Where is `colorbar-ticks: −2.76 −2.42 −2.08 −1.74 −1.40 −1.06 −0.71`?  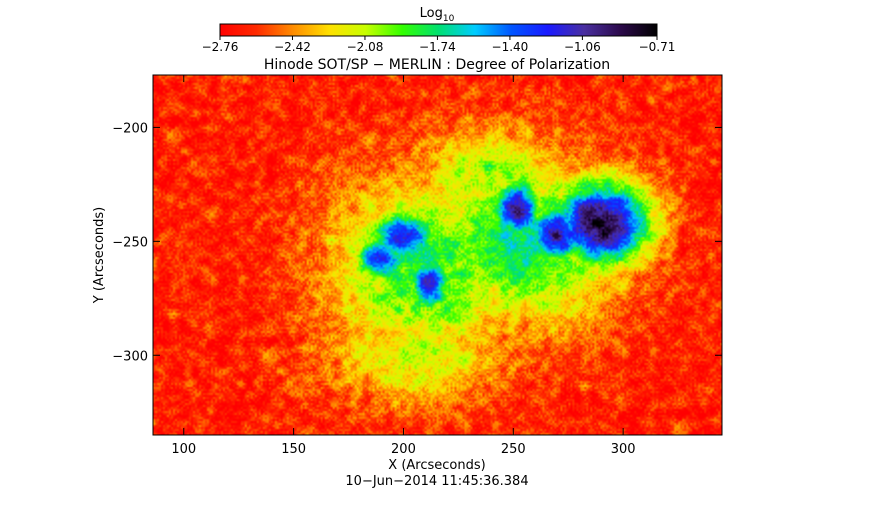 colorbar-ticks: −2.76 −2.42 −2.08 −1.74 −1.40 −1.06 −0.71 is located at coordinates (439, 45).